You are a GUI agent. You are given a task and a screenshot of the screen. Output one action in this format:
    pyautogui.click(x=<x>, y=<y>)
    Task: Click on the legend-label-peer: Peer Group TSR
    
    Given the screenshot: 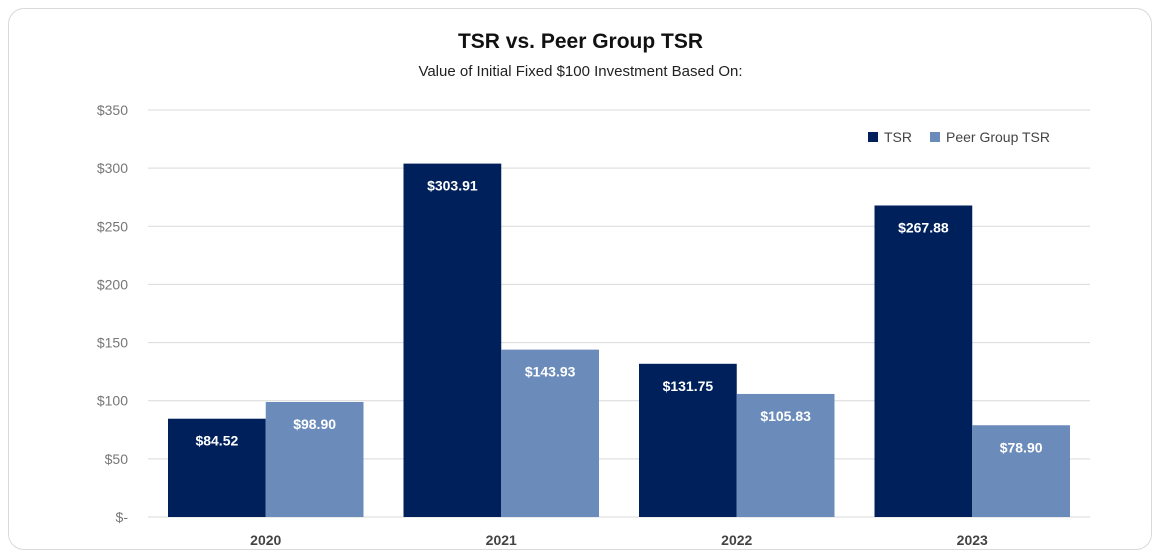 What is the action you would take?
    pyautogui.click(x=998, y=137)
    